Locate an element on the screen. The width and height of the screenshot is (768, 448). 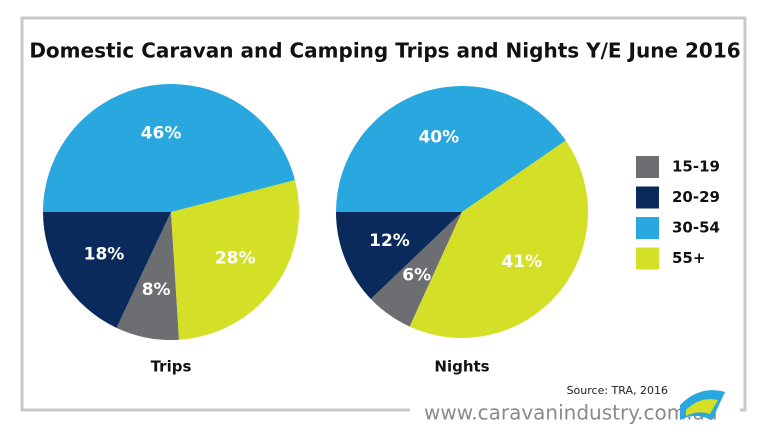
data-label: 28% is located at coordinates (235, 259).